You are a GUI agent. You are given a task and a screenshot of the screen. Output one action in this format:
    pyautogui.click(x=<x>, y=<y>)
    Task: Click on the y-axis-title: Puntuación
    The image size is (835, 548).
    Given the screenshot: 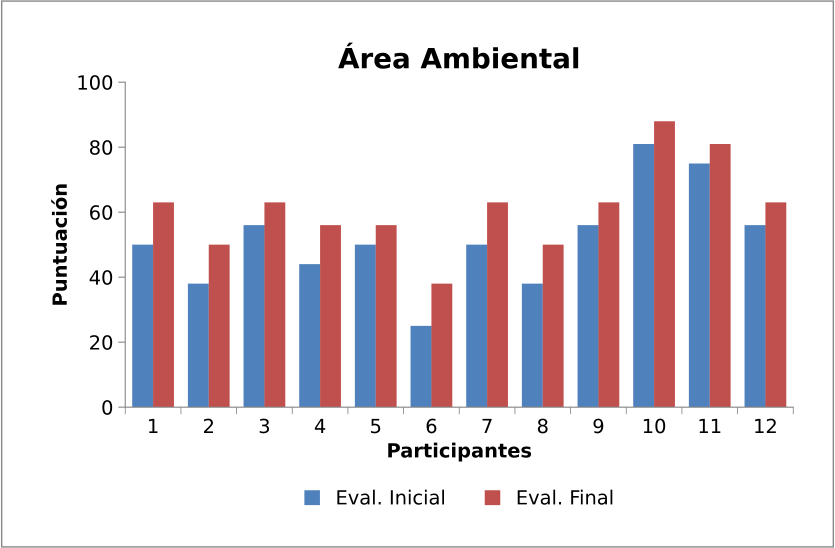 What is the action you would take?
    pyautogui.click(x=59, y=244)
    